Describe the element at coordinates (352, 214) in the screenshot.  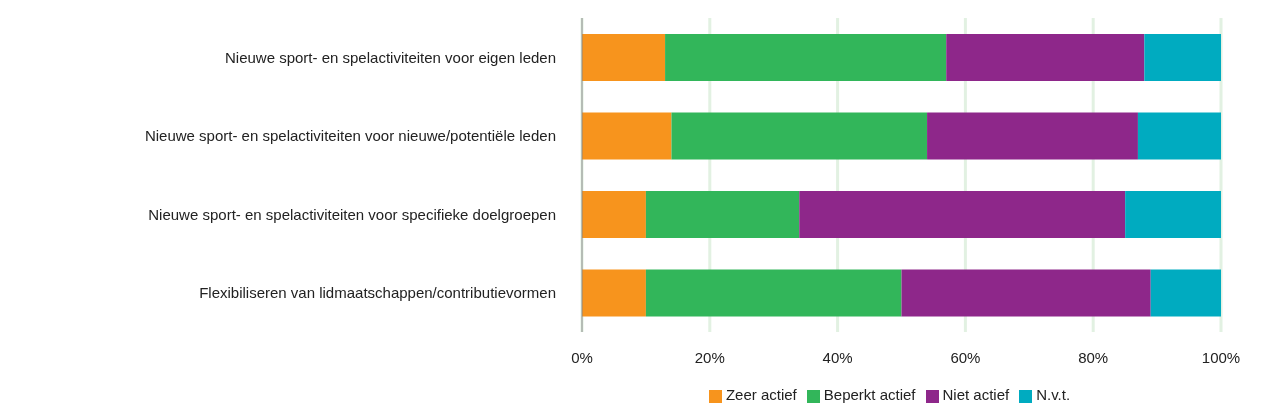
I see `y-tick-label: Nieuwe sport- en spelactiviteiten voor specifieke doelgroepen` at that location.